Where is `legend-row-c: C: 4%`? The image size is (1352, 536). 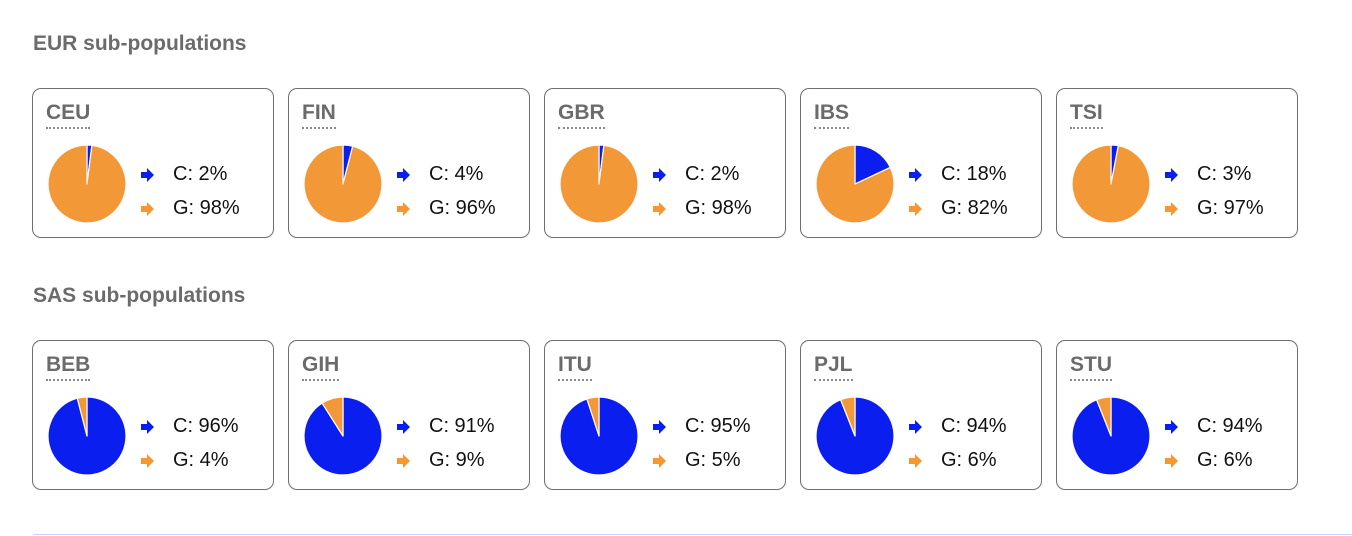 legend-row-c: C: 4% is located at coordinates (440, 174).